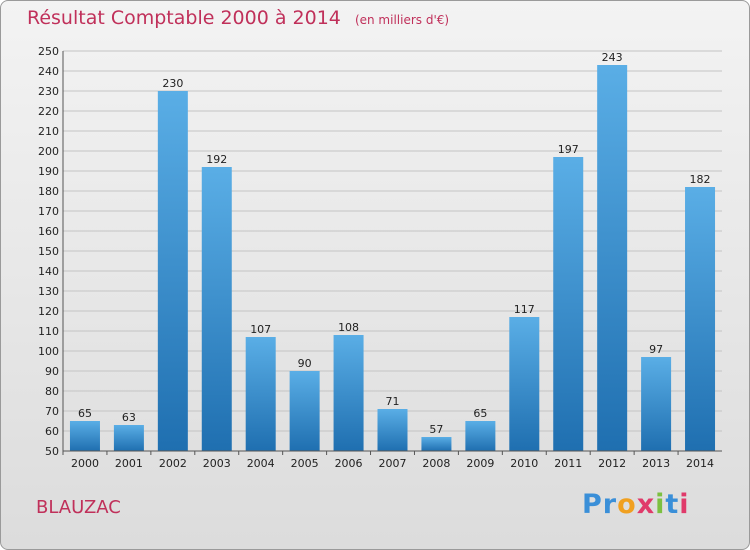 This screenshot has width=750, height=550. I want to click on y-tick-label: 50, so click(52, 451).